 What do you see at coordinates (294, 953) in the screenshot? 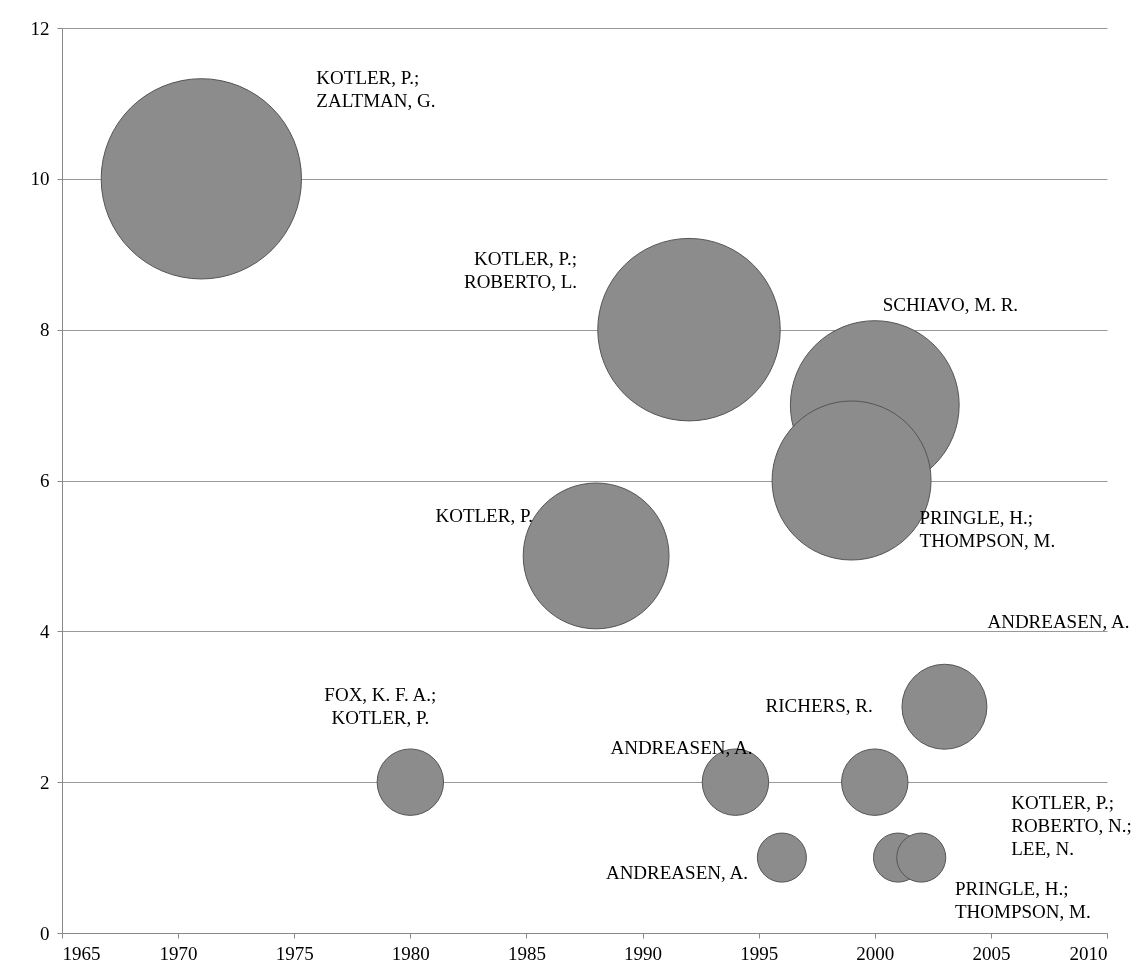
I see `x-tick-label: 1975` at bounding box center [294, 953].